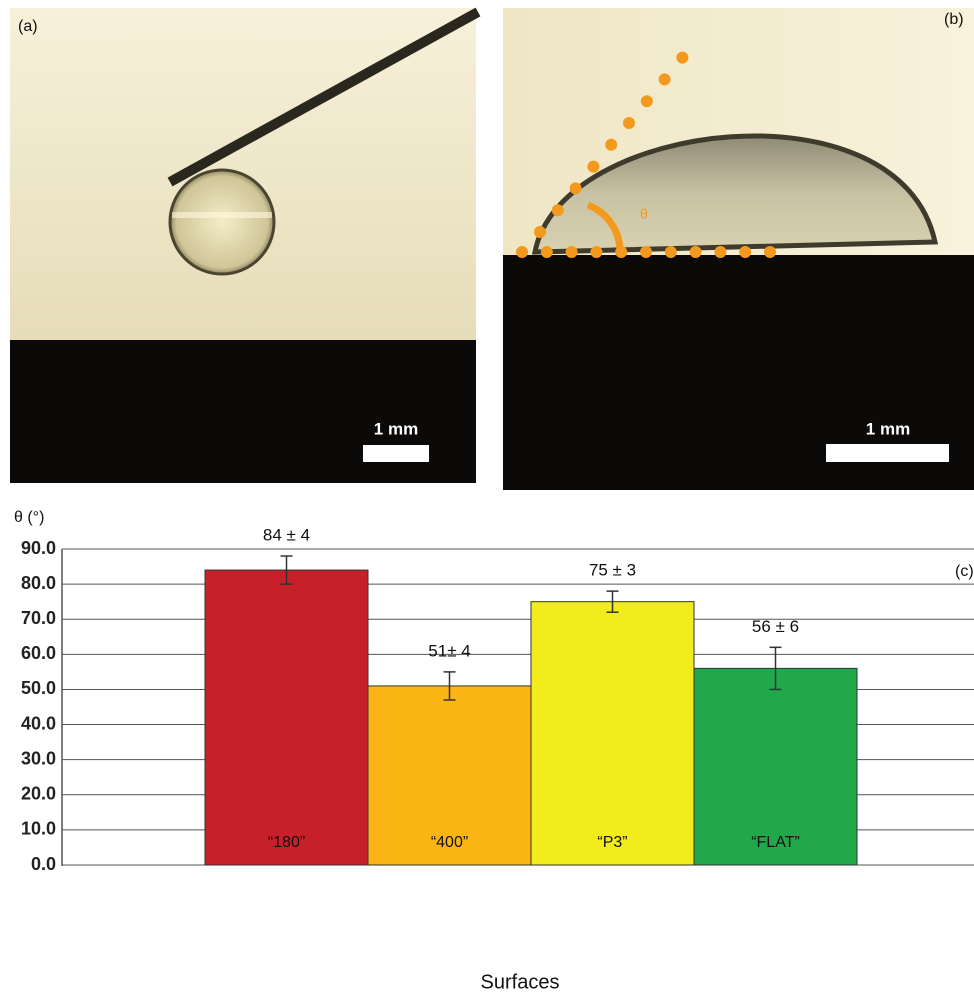 This screenshot has height=1003, width=974. Describe the element at coordinates (38, 688) in the screenshot. I see `y-tick-label: 50.0` at that location.